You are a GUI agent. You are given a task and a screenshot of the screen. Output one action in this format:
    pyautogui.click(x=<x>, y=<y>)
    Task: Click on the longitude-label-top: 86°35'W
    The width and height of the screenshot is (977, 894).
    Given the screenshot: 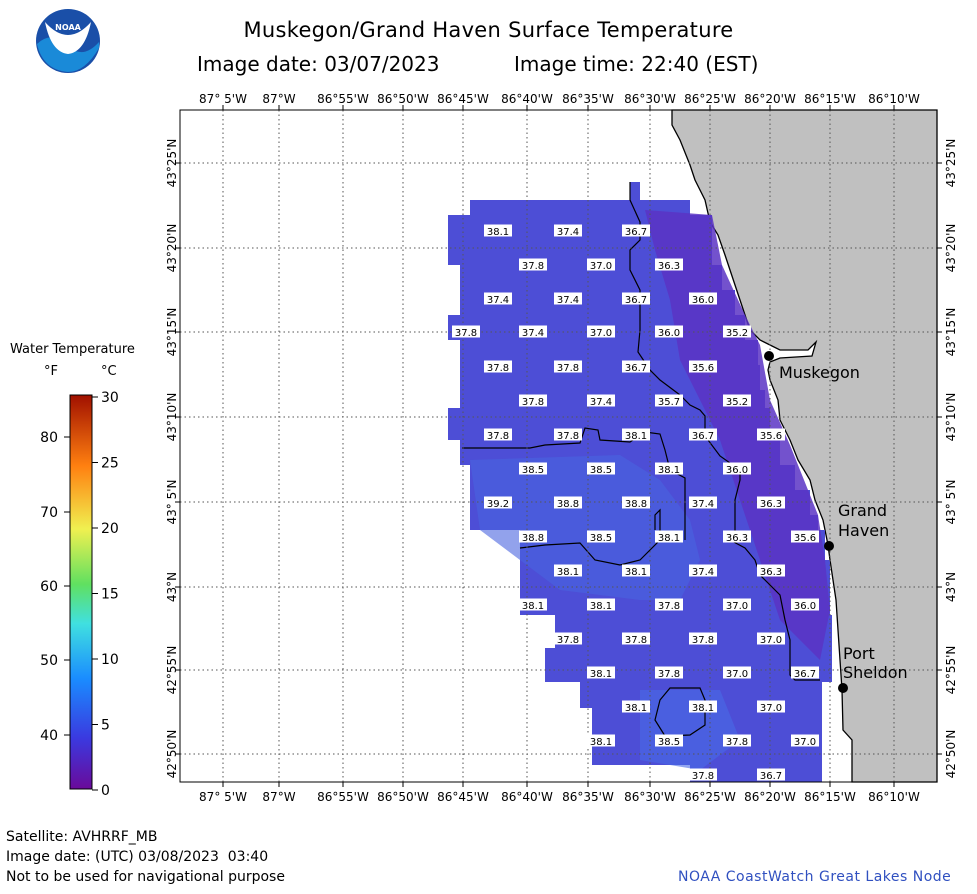 What is the action you would take?
    pyautogui.click(x=588, y=99)
    